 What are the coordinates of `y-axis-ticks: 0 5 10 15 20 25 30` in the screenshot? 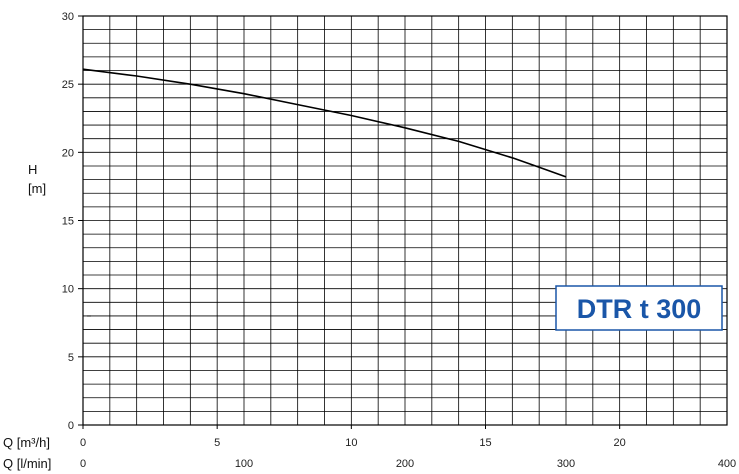 It's located at (72, 221).